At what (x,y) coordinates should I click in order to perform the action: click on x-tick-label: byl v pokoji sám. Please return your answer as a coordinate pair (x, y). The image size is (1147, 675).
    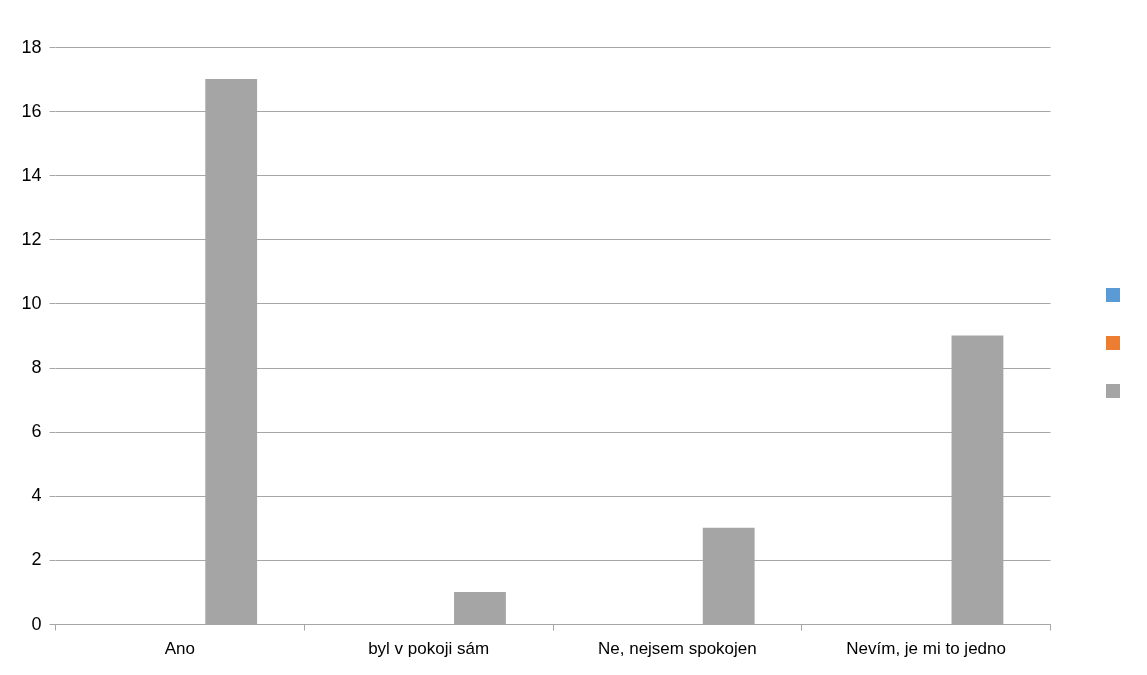
    Looking at the image, I should click on (429, 648).